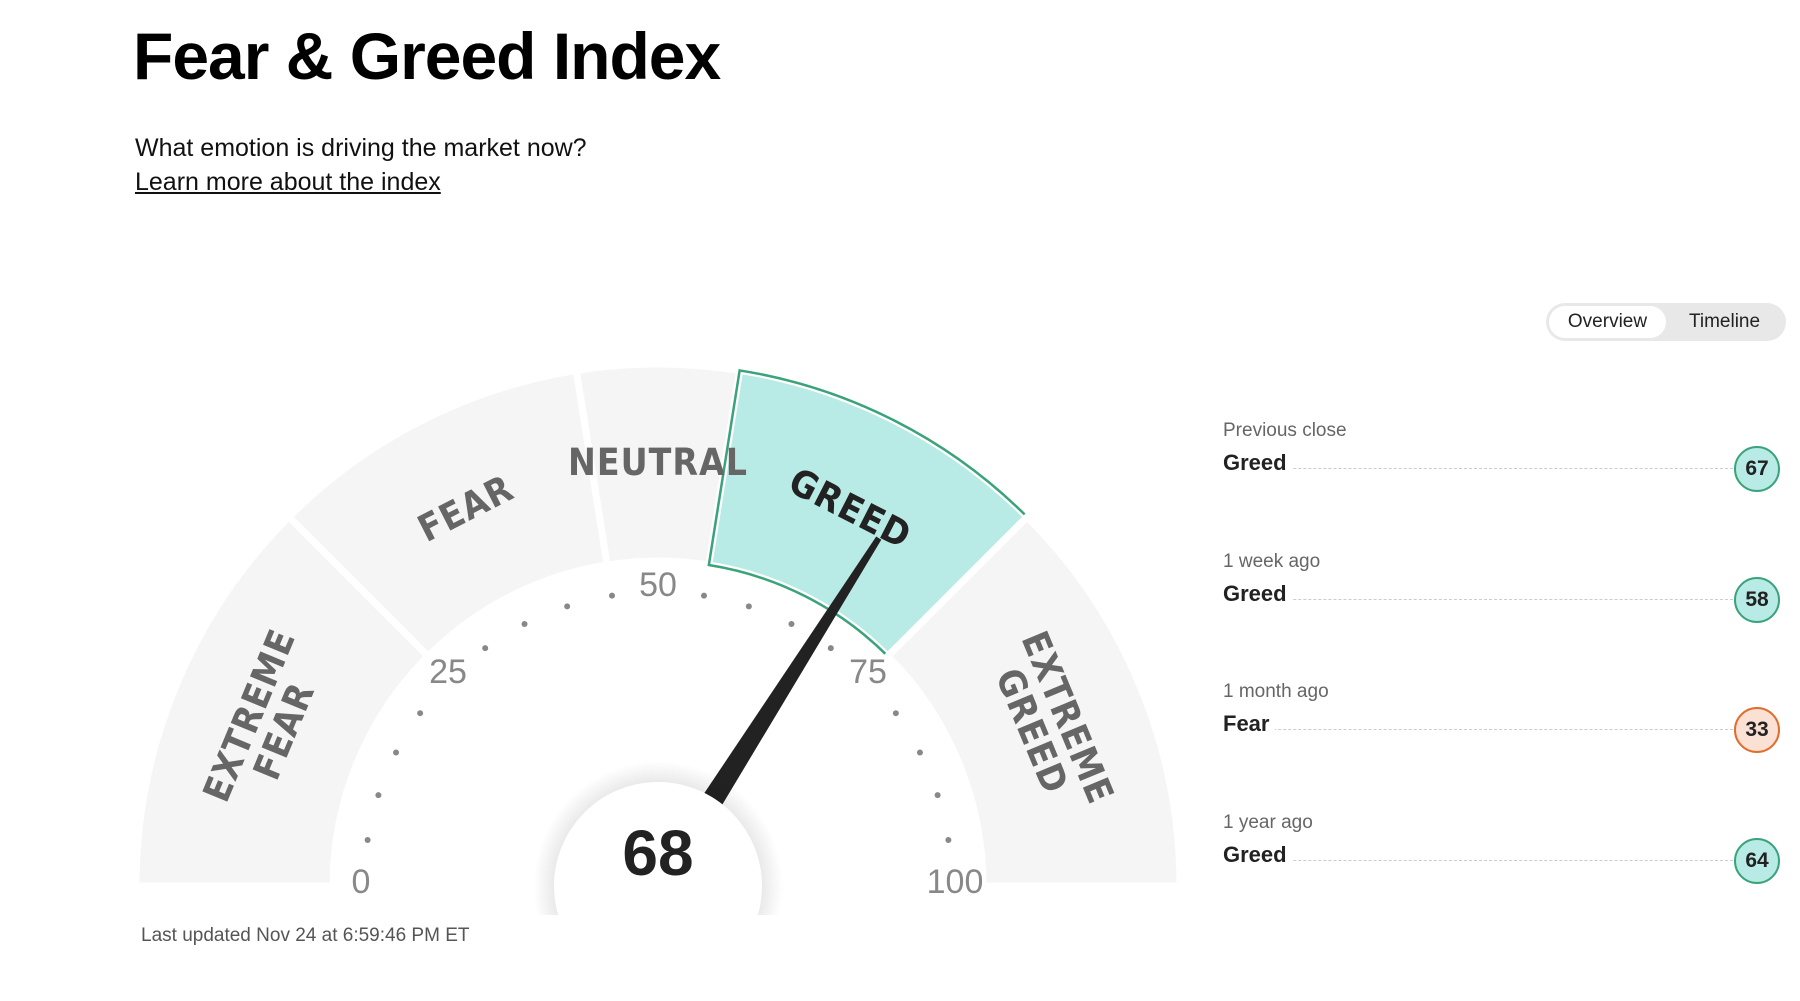  Describe the element at coordinates (658, 585) in the screenshot. I see `tick-label: 50` at that location.